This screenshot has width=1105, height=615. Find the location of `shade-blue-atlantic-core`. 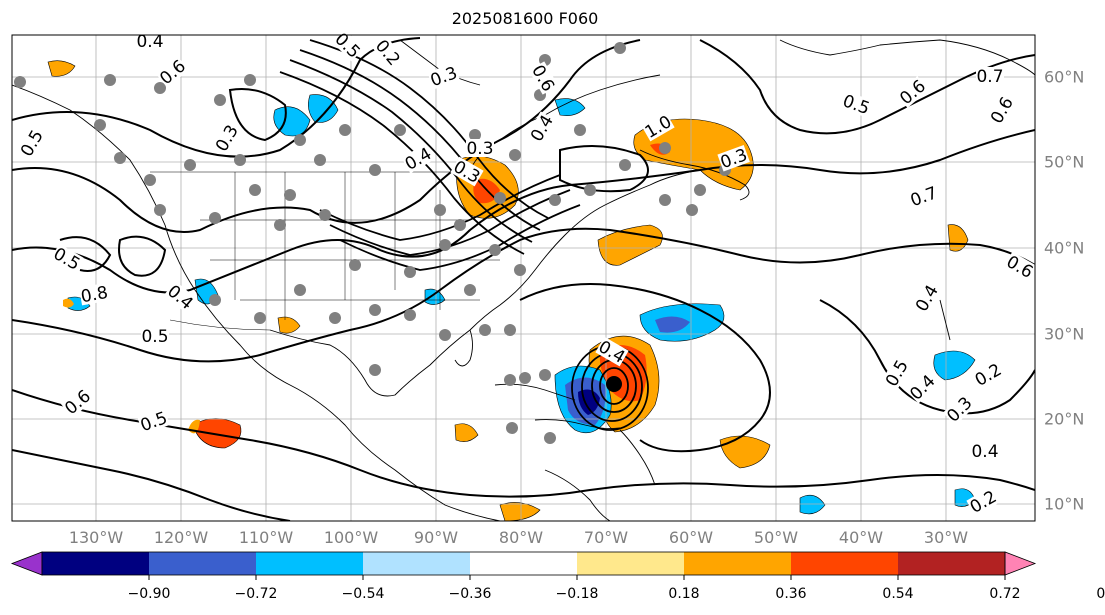

shade-blue-atlantic-core is located at coordinates (672, 324).